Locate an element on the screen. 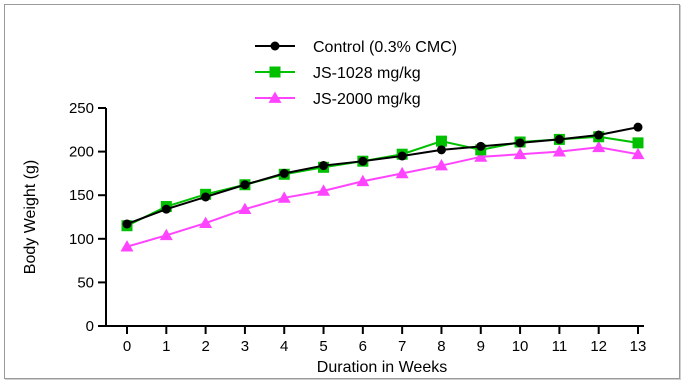  y-tick-label-0: 0 is located at coordinates (90, 326).